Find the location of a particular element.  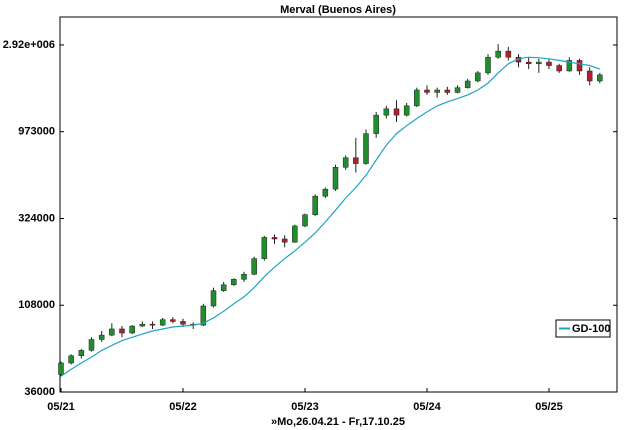

chart-title: Merval (Buenos Aires) is located at coordinates (338, 10).